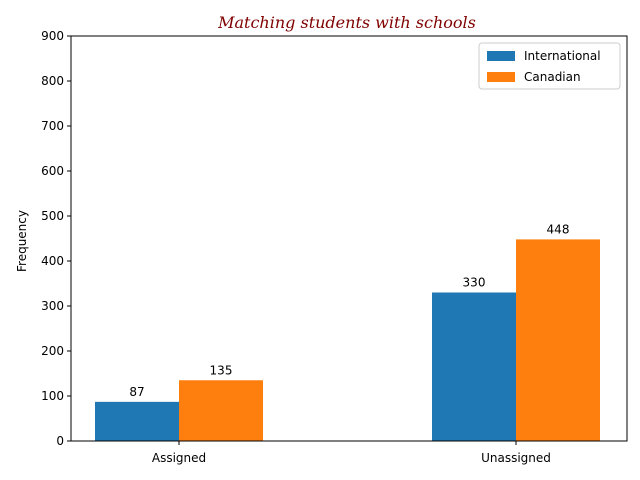  What do you see at coordinates (558, 340) in the screenshot?
I see `bar-canadian-unassigned` at bounding box center [558, 340].